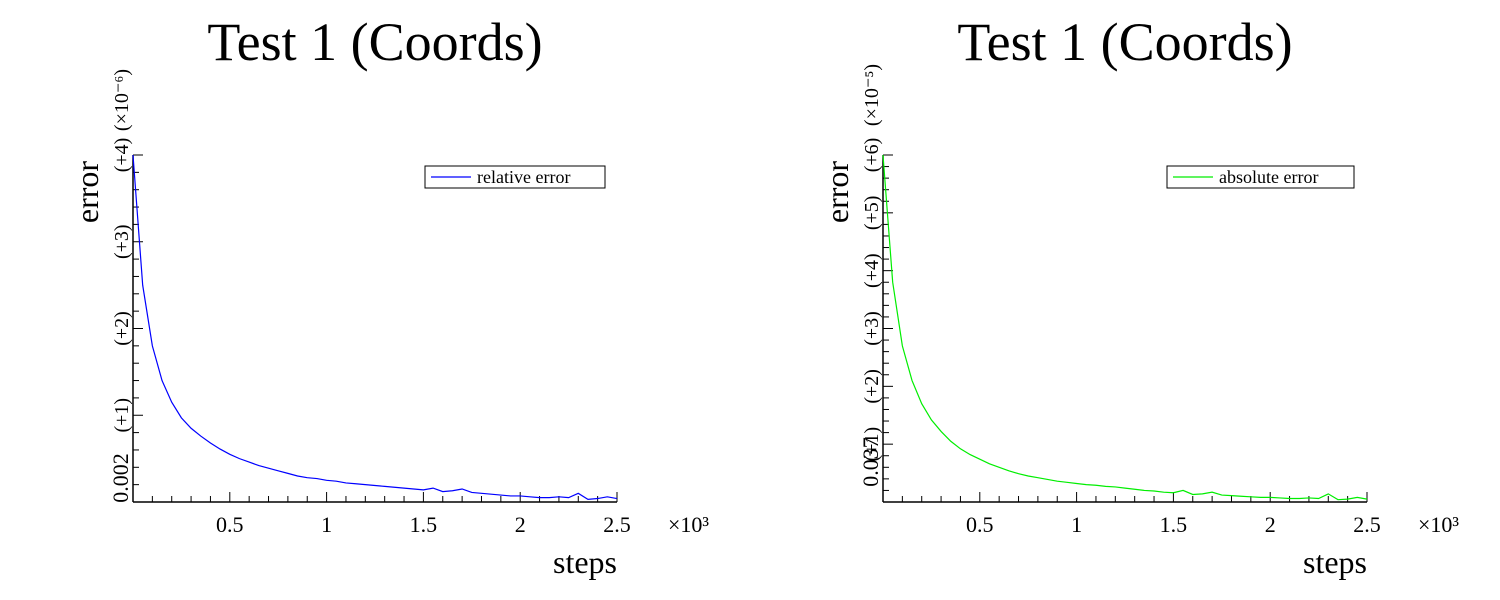 Image resolution: width=1500 pixels, height=600 pixels. I want to click on legend: relative error, so click(515, 177).